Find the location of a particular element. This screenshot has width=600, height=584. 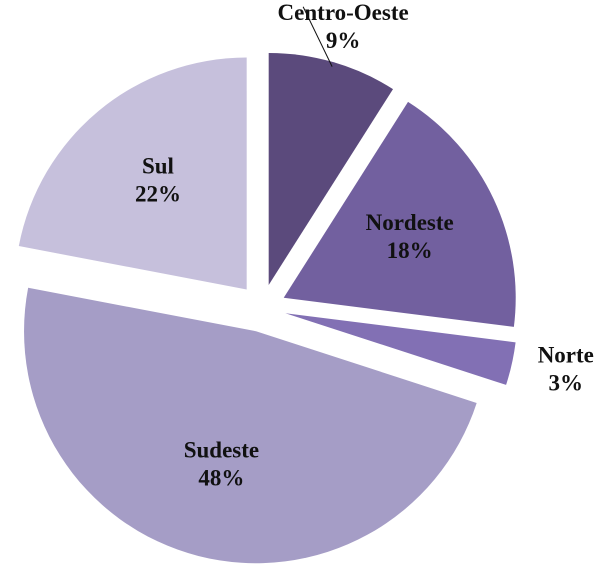

slice-label: Norte is located at coordinates (566, 355).